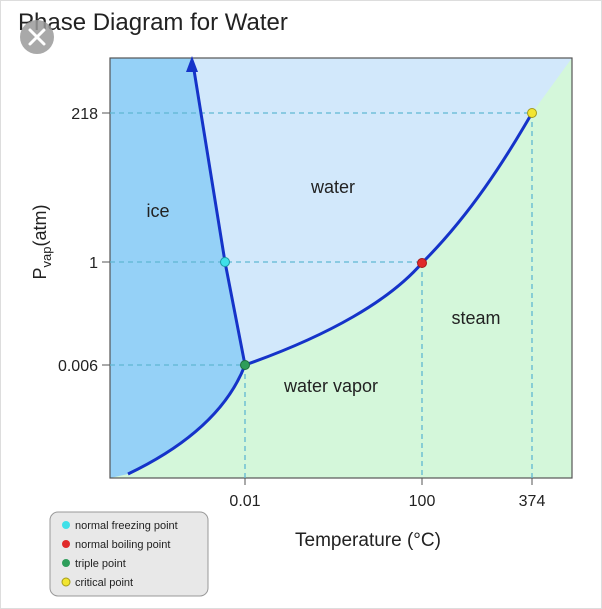 The height and width of the screenshot is (609, 602). What do you see at coordinates (422, 263) in the screenshot?
I see `boiling-point` at bounding box center [422, 263].